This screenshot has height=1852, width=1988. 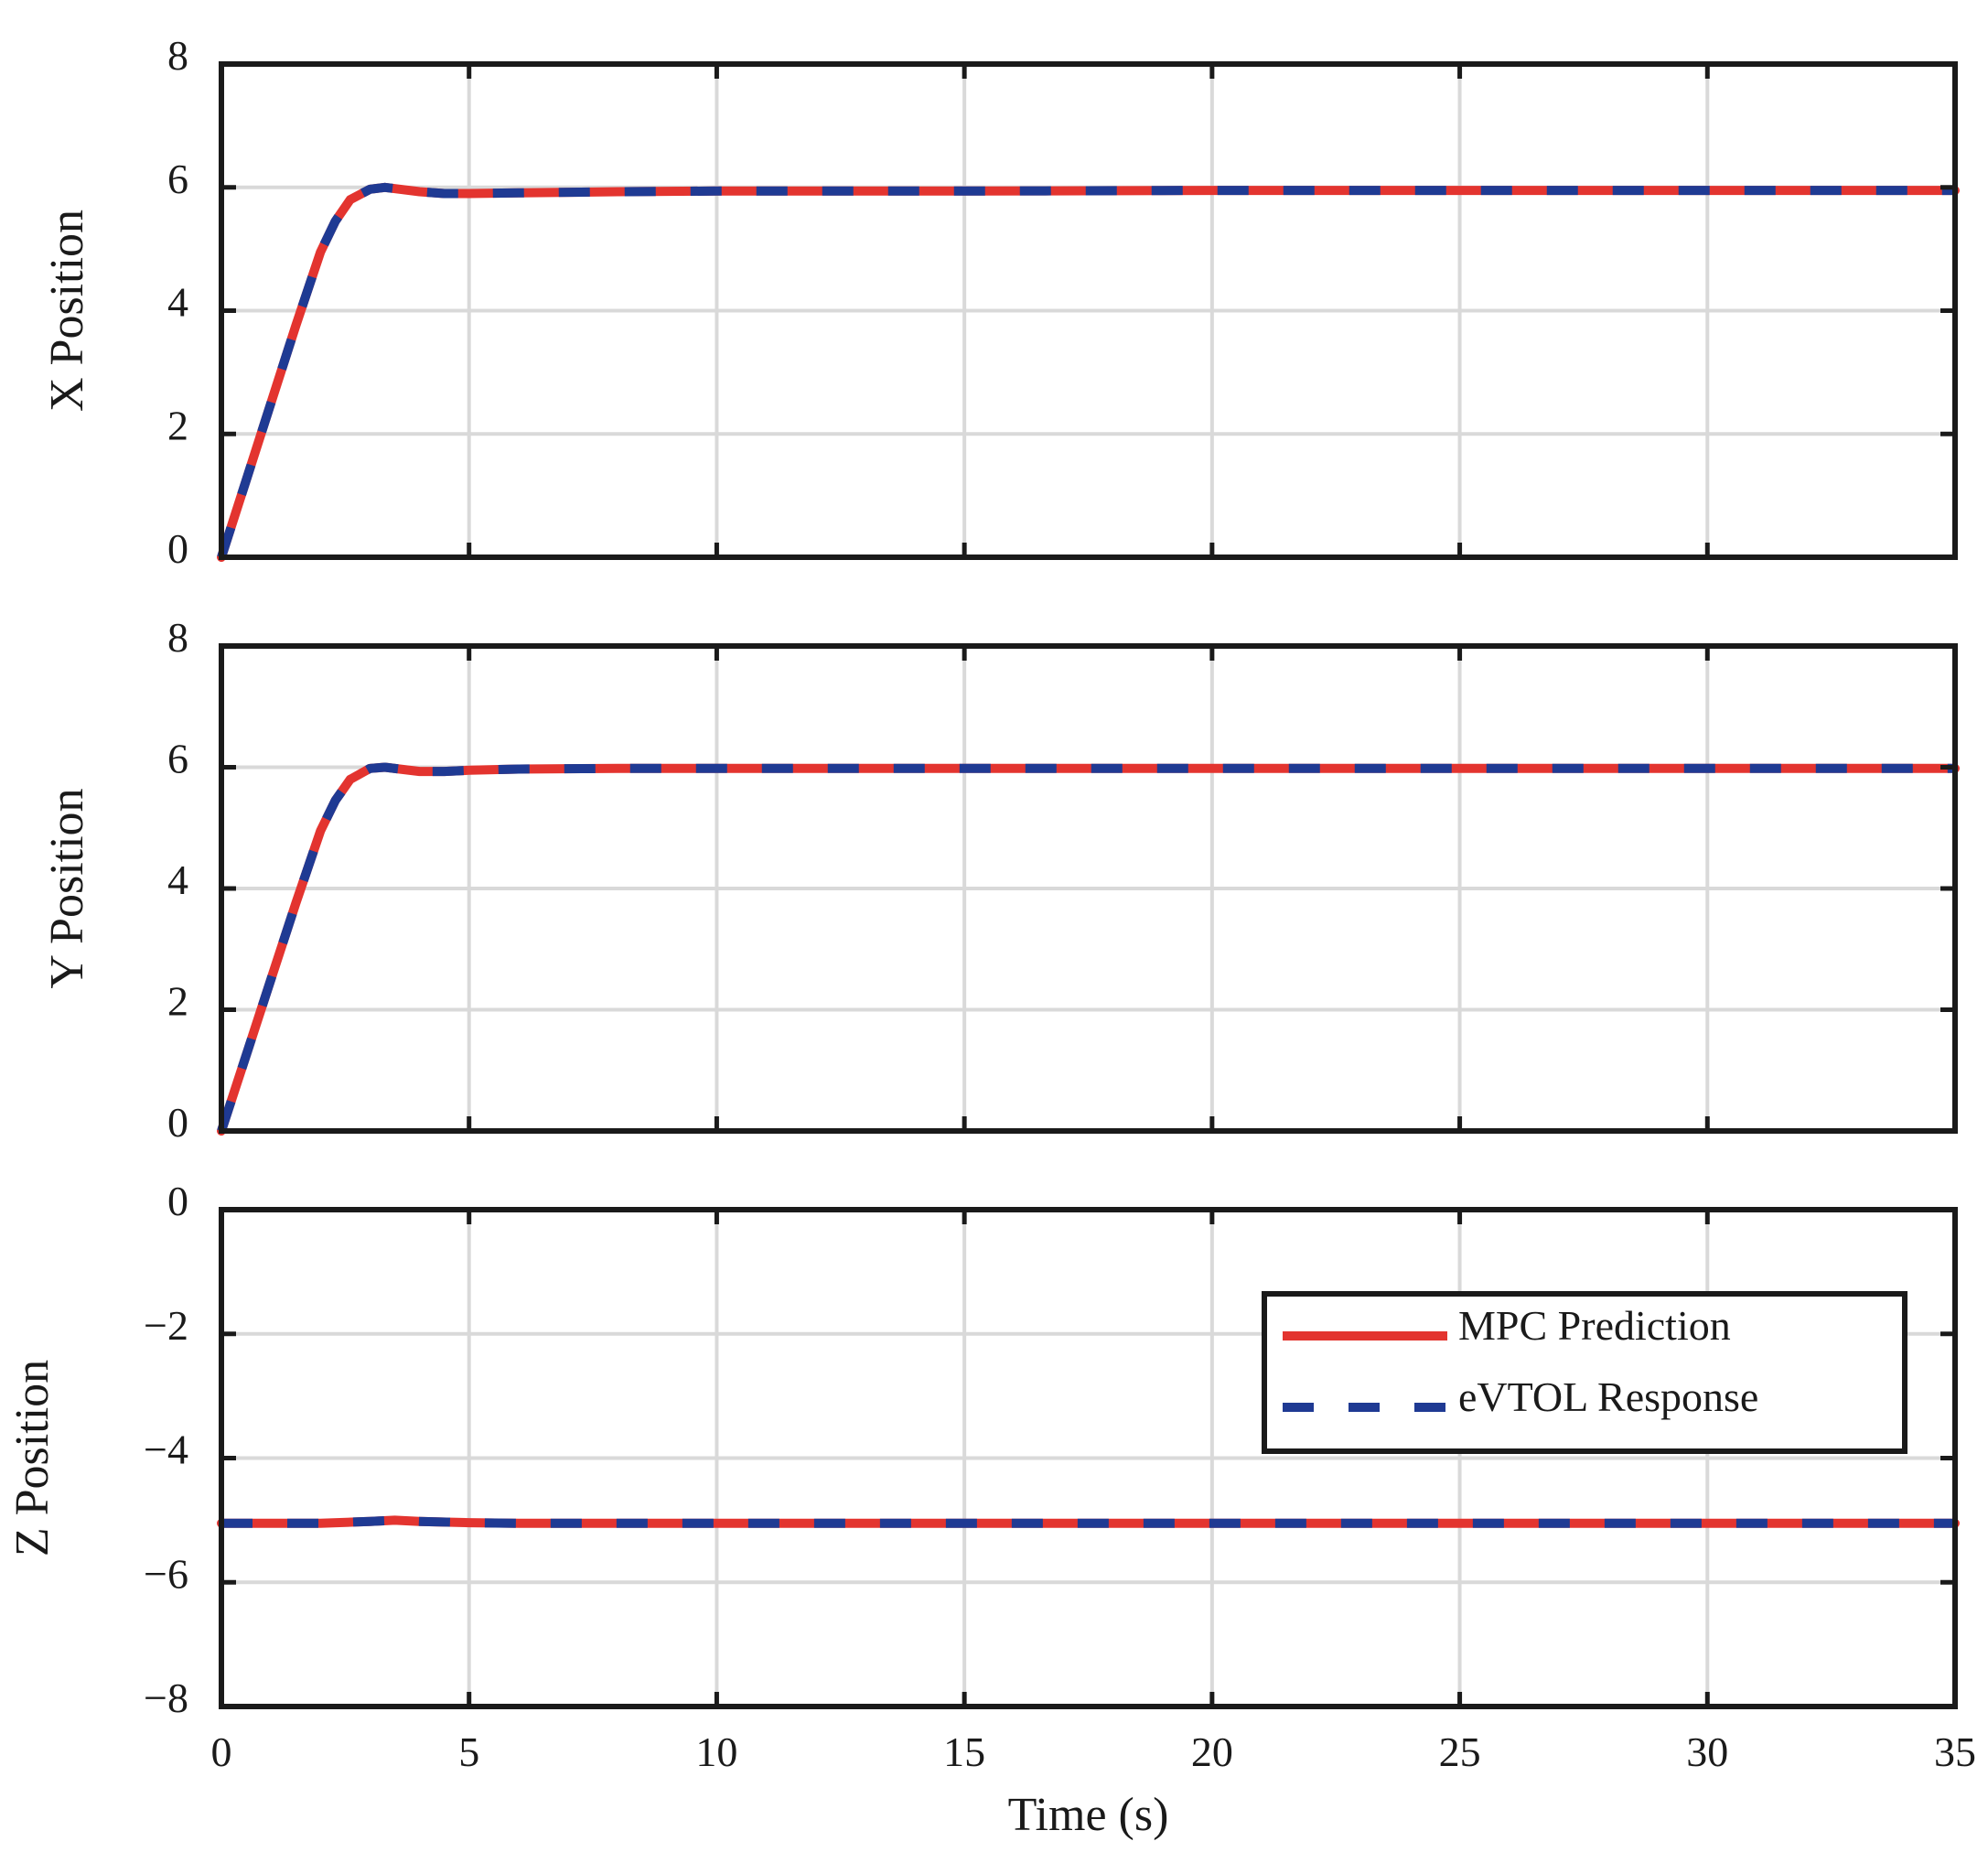 I want to click on legend-label-evtol-response: eVTOL Response, so click(x=1608, y=1396).